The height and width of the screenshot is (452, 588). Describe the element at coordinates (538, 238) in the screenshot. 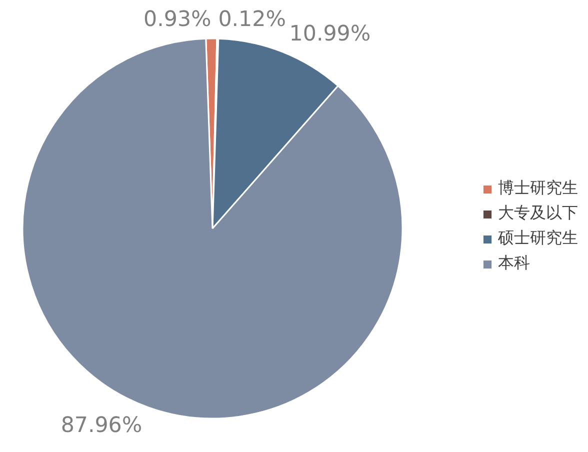

I see `legend-label: 硕士研究生` at that location.